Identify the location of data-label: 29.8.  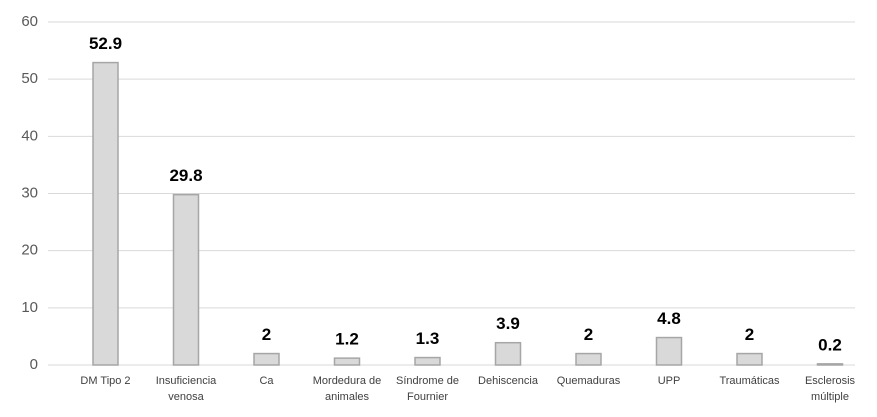
(185, 175).